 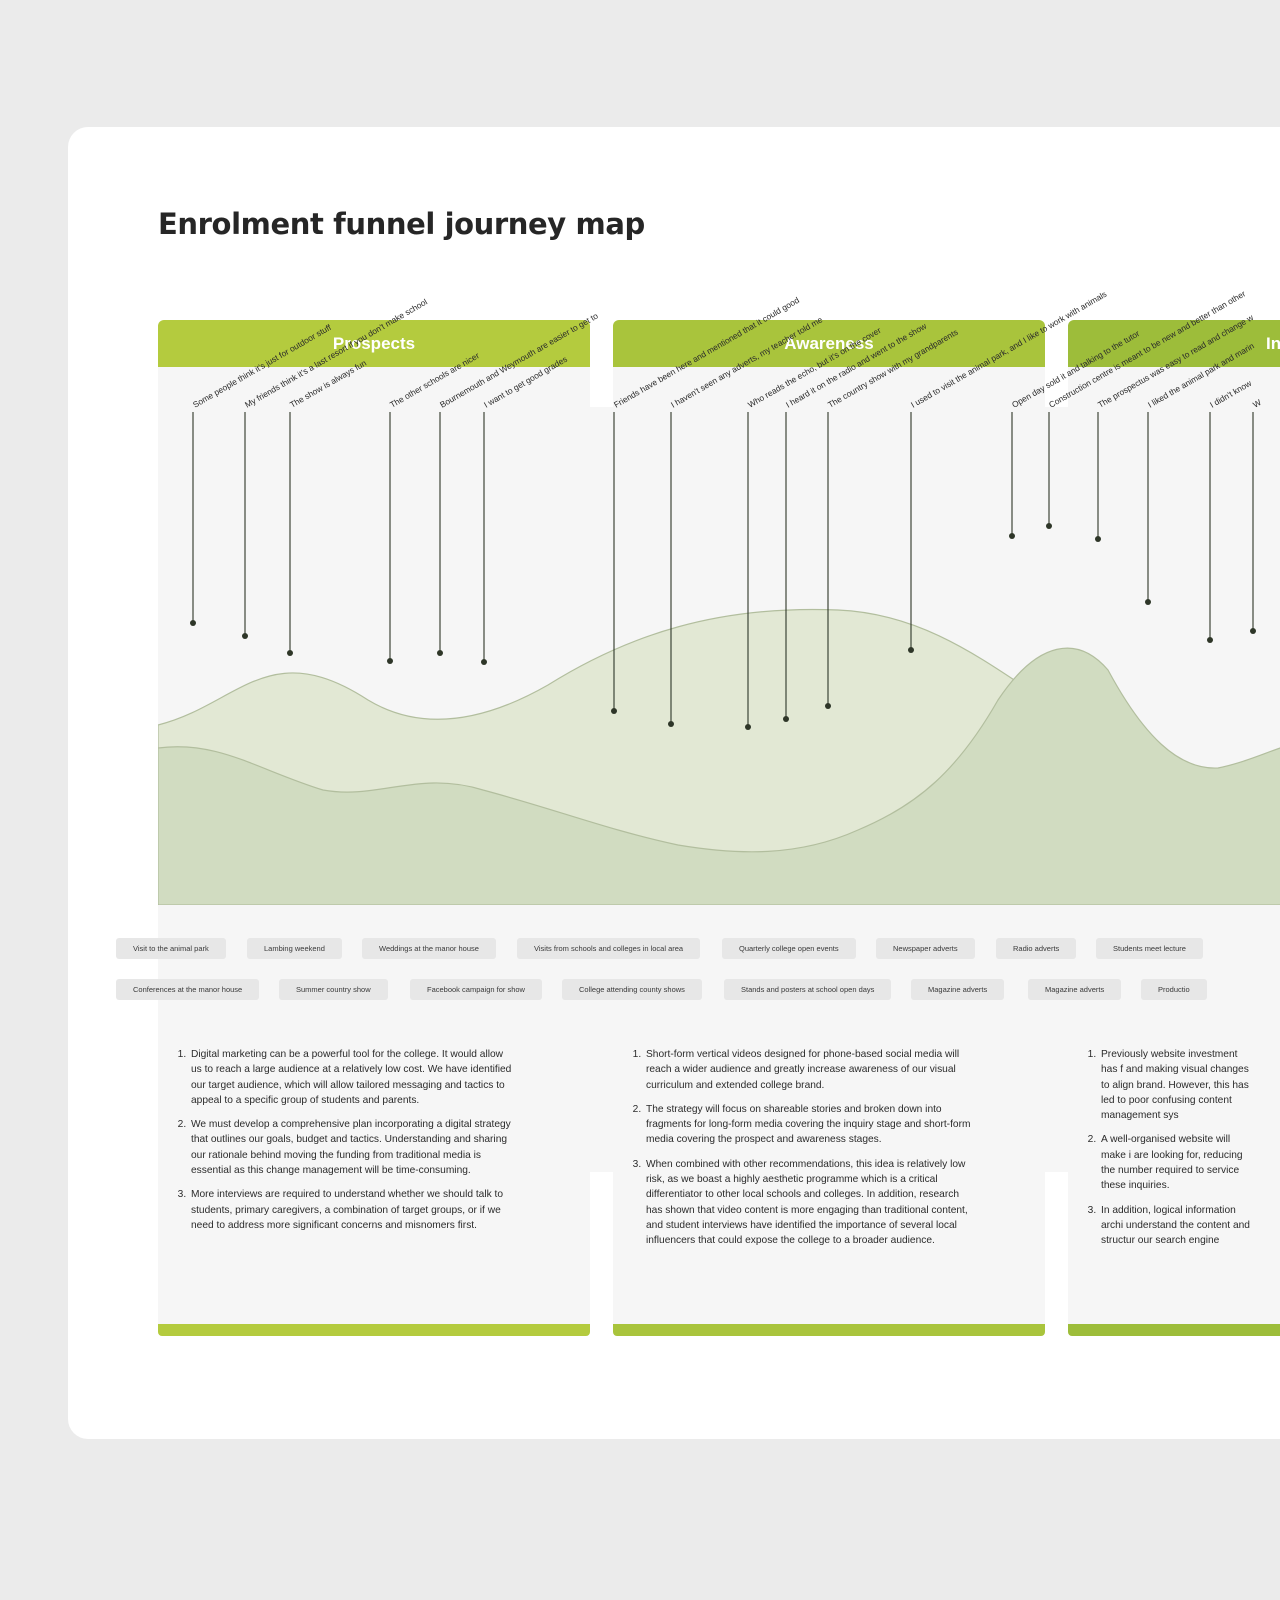 I want to click on panel-awareness-top, so click(x=829, y=387).